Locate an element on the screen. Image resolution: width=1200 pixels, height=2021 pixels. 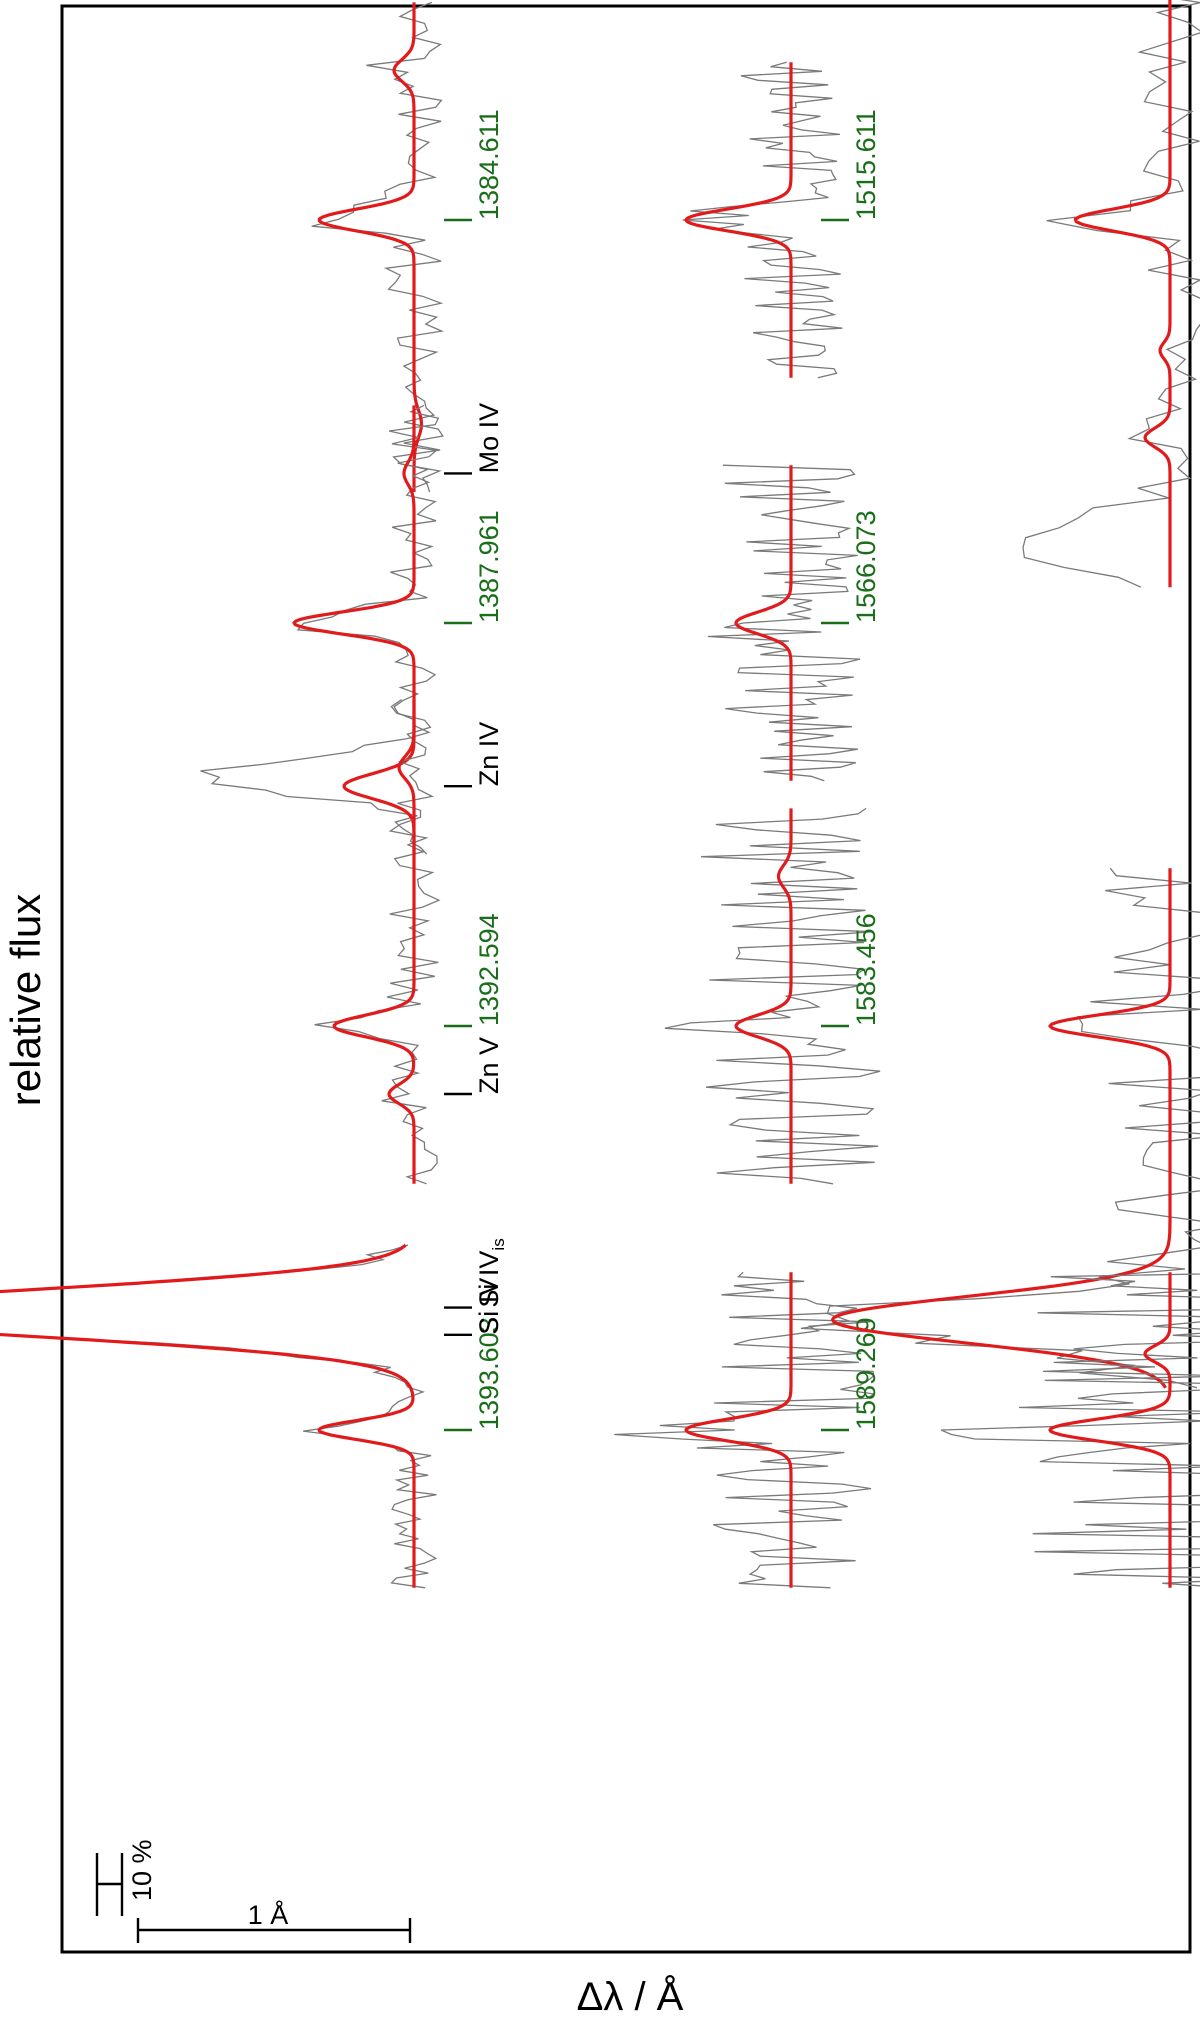
panel-1052.067: Ba VZn VKr VI1052.067Zn V is located at coordinates (1111, 294).